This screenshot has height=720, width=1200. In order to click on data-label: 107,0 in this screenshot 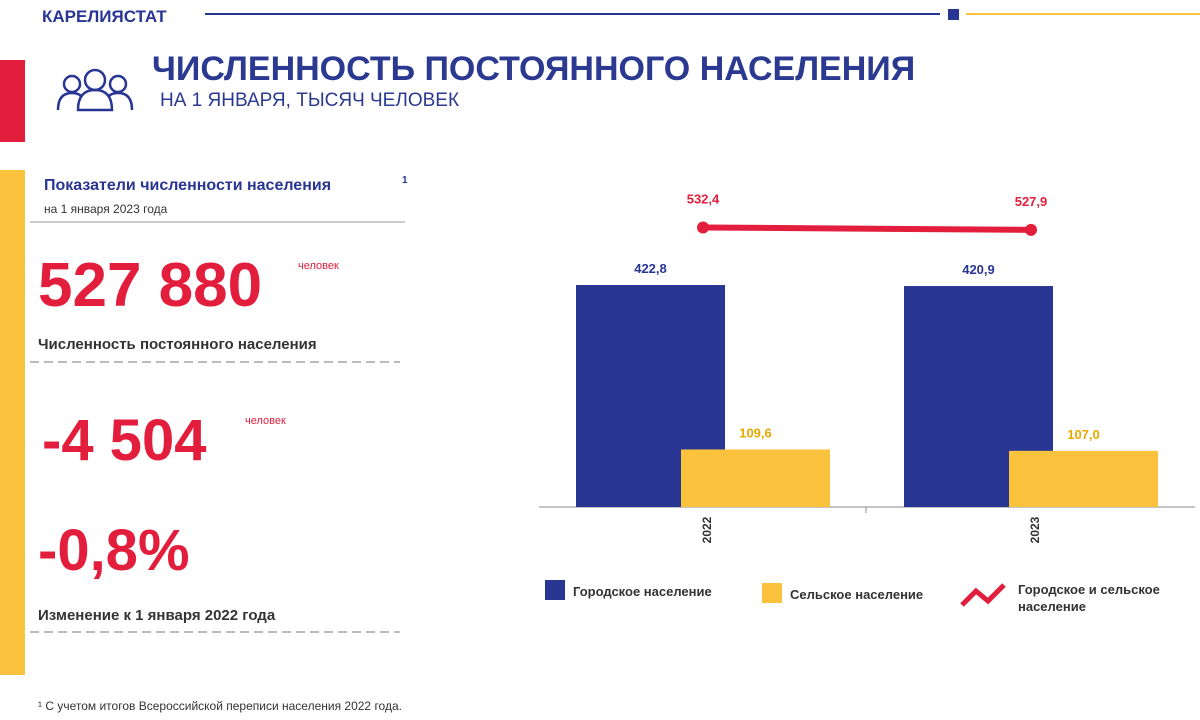, I will do `click(1083, 434)`.